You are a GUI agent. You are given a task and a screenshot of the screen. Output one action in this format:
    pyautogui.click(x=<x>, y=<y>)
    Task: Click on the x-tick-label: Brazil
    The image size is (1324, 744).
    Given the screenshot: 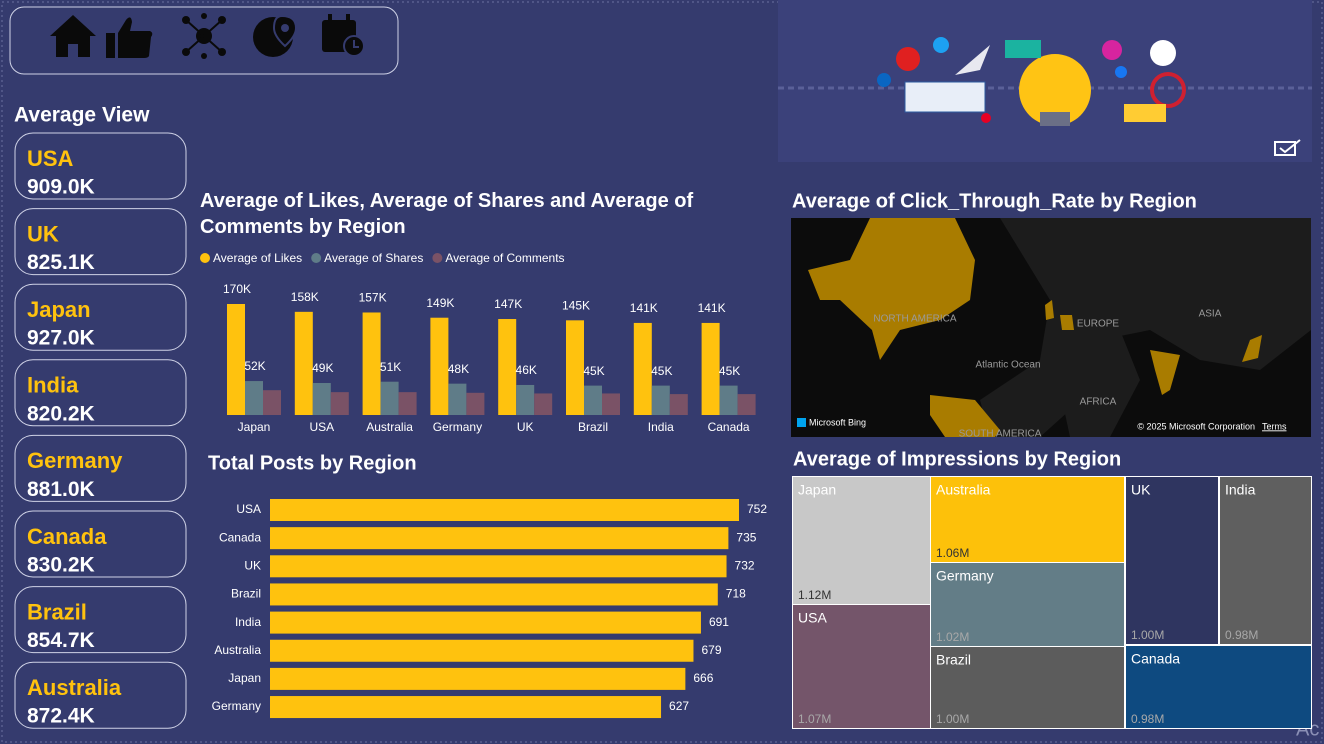 What is the action you would take?
    pyautogui.click(x=593, y=427)
    